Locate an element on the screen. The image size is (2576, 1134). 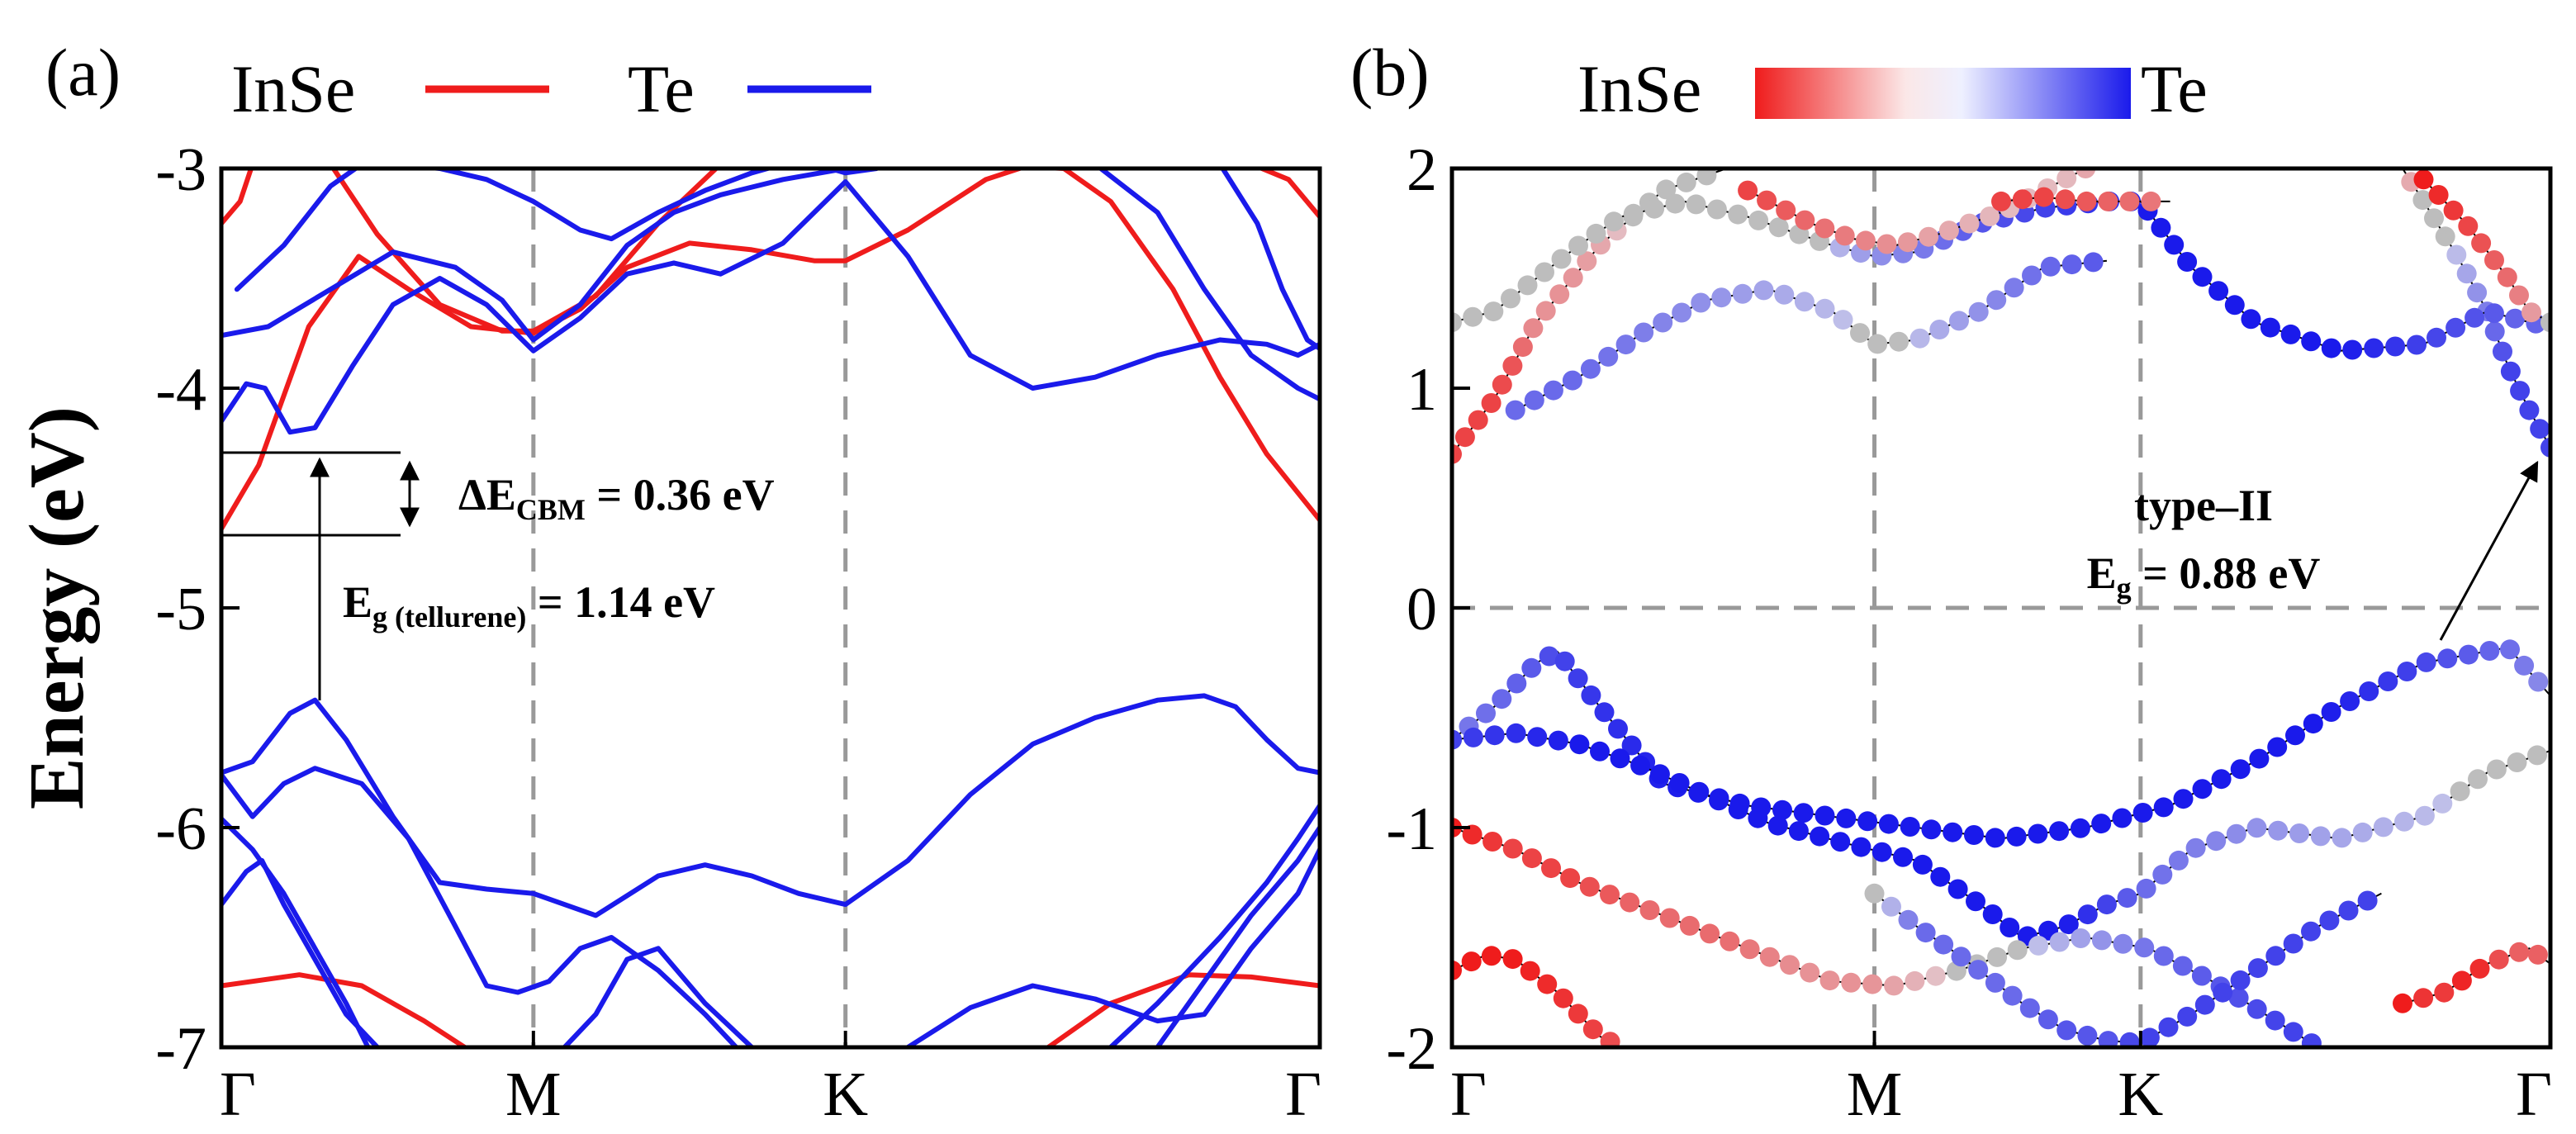
colorbar-left-label: InSe is located at coordinates (1639, 88).